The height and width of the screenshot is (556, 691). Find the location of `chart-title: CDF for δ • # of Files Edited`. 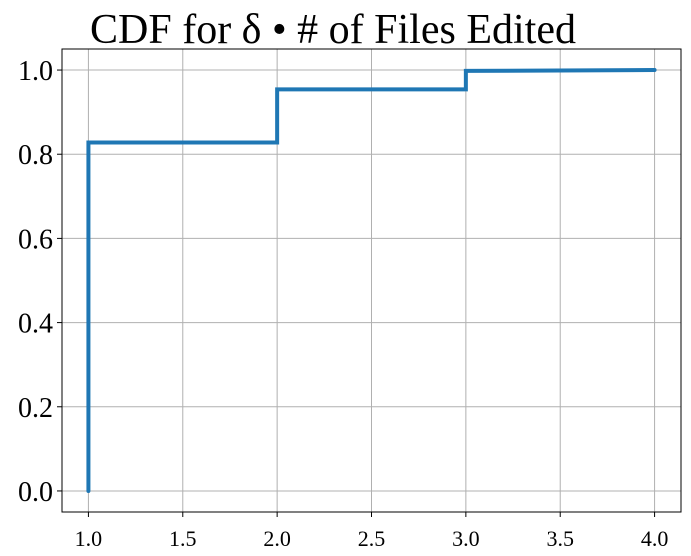

chart-title: CDF for δ • # of Files Edited is located at coordinates (333, 30).